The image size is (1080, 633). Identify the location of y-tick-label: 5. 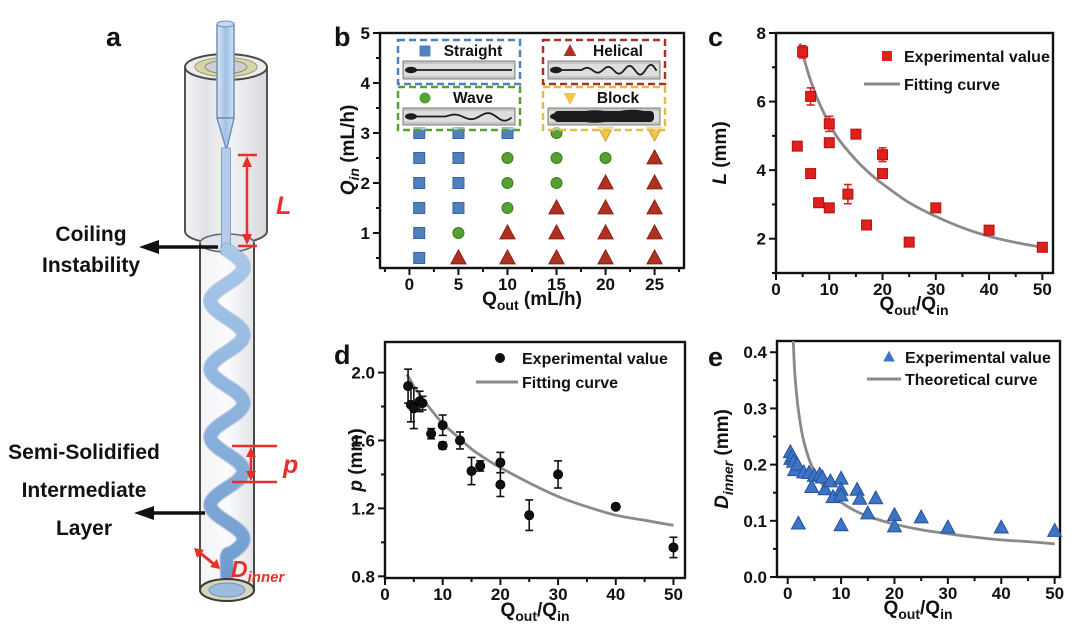
(365, 33).